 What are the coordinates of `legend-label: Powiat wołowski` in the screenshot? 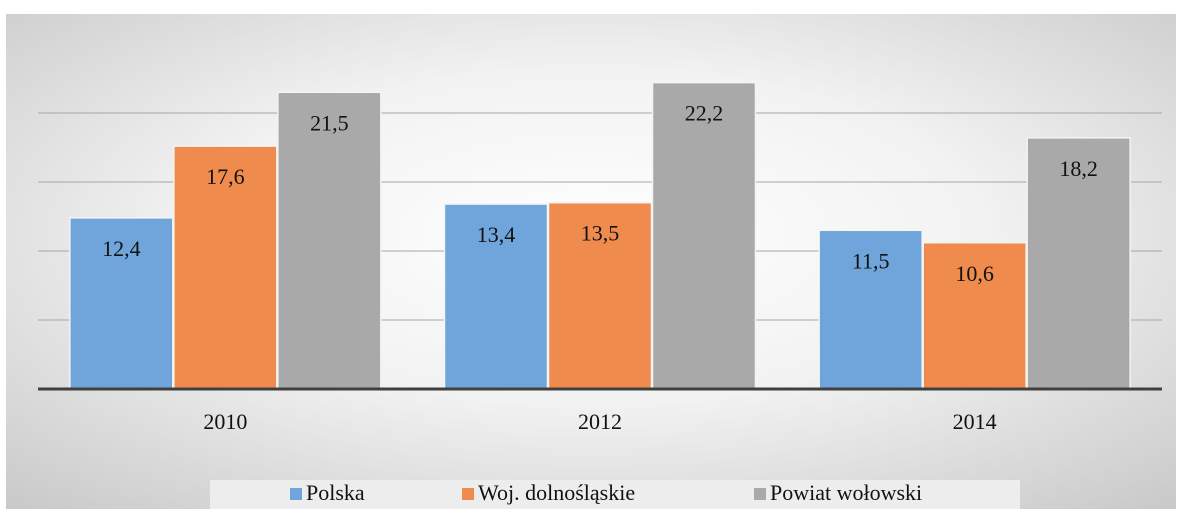 It's located at (846, 492).